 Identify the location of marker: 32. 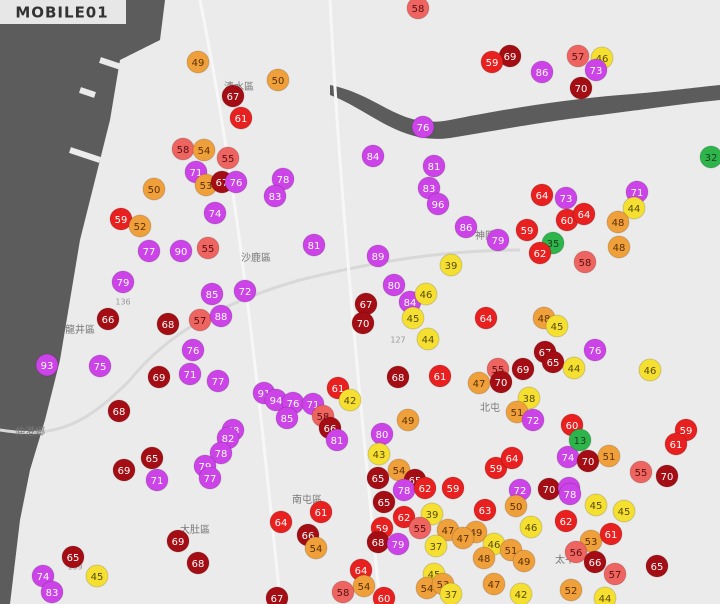
(709, 157).